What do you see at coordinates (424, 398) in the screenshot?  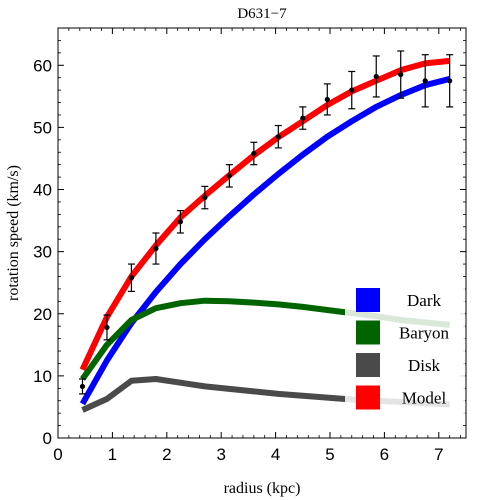 I see `legend-label-model: Model` at bounding box center [424, 398].